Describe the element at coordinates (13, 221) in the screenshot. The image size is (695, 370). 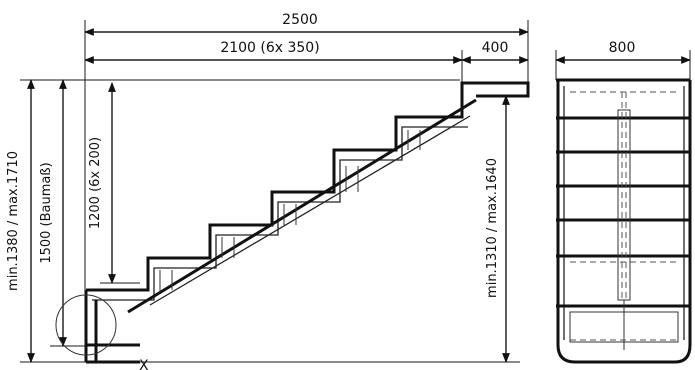
I see `dim-overall-height-label: min.1380 / max.1710` at that location.